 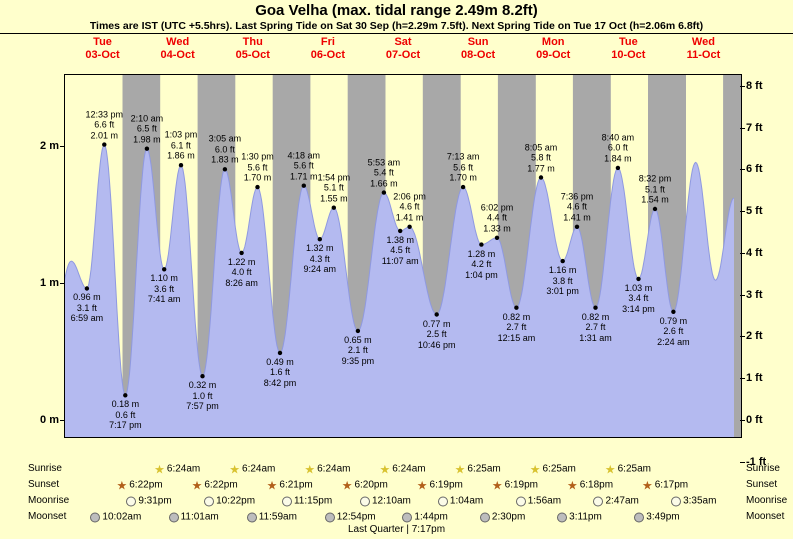 What do you see at coordinates (754, 252) in the screenshot?
I see `y-axis-label-right: 4 ft` at bounding box center [754, 252].